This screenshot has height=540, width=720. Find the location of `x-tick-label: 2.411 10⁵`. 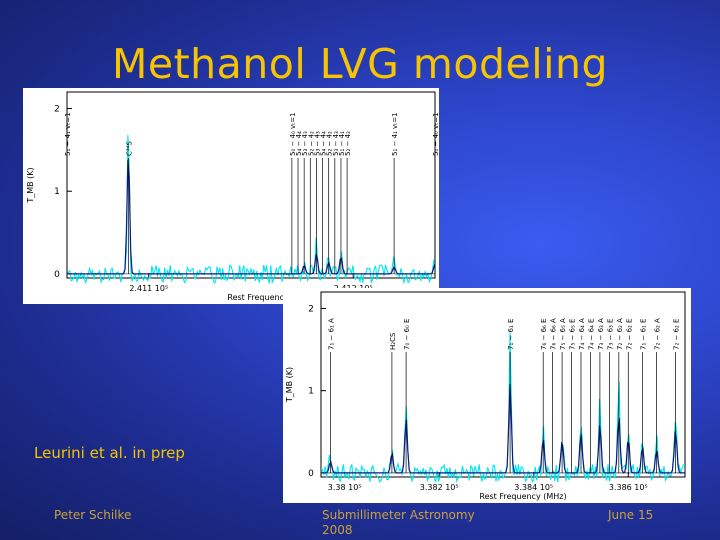

x-tick-label: 2.411 10⁵ is located at coordinates (148, 288).